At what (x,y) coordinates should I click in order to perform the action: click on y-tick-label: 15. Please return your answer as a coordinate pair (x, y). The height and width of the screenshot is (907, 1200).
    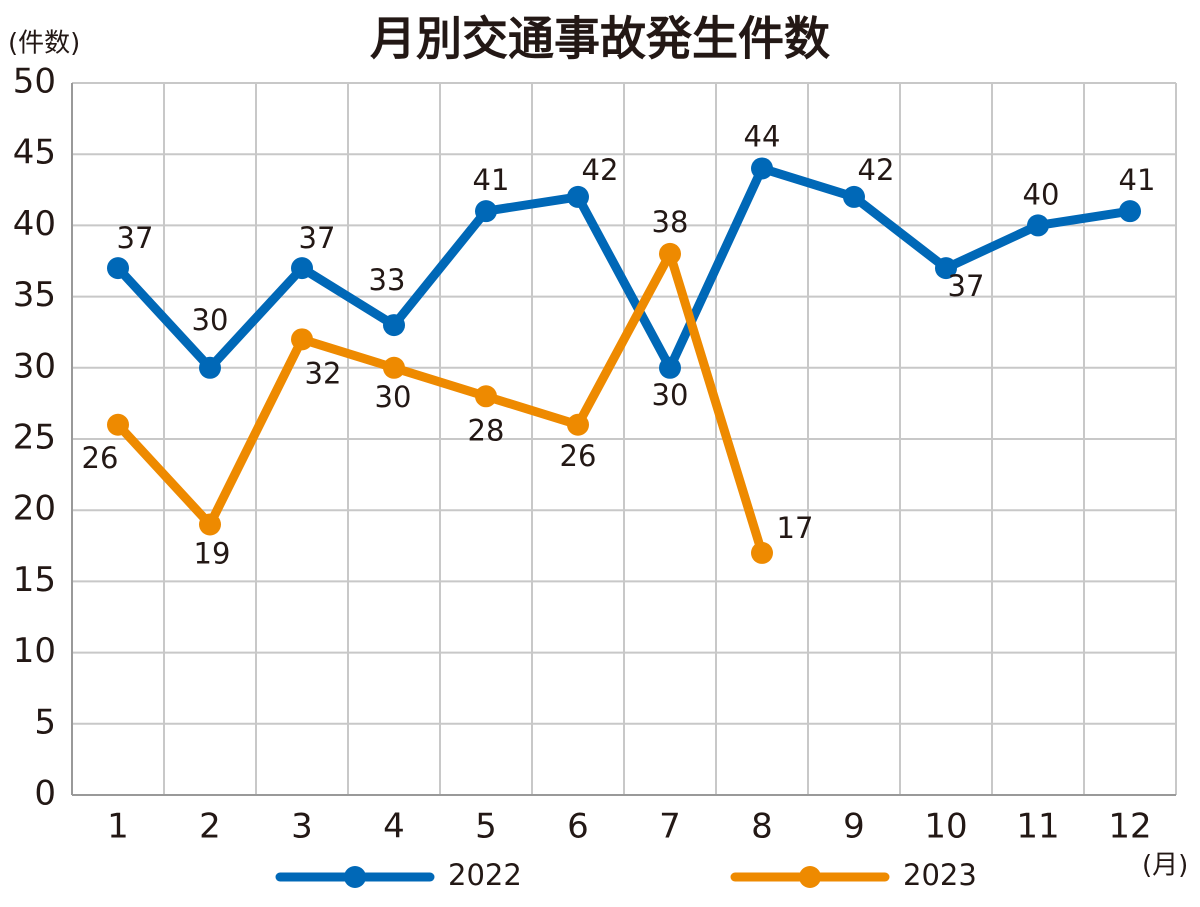
    Looking at the image, I should click on (34, 580).